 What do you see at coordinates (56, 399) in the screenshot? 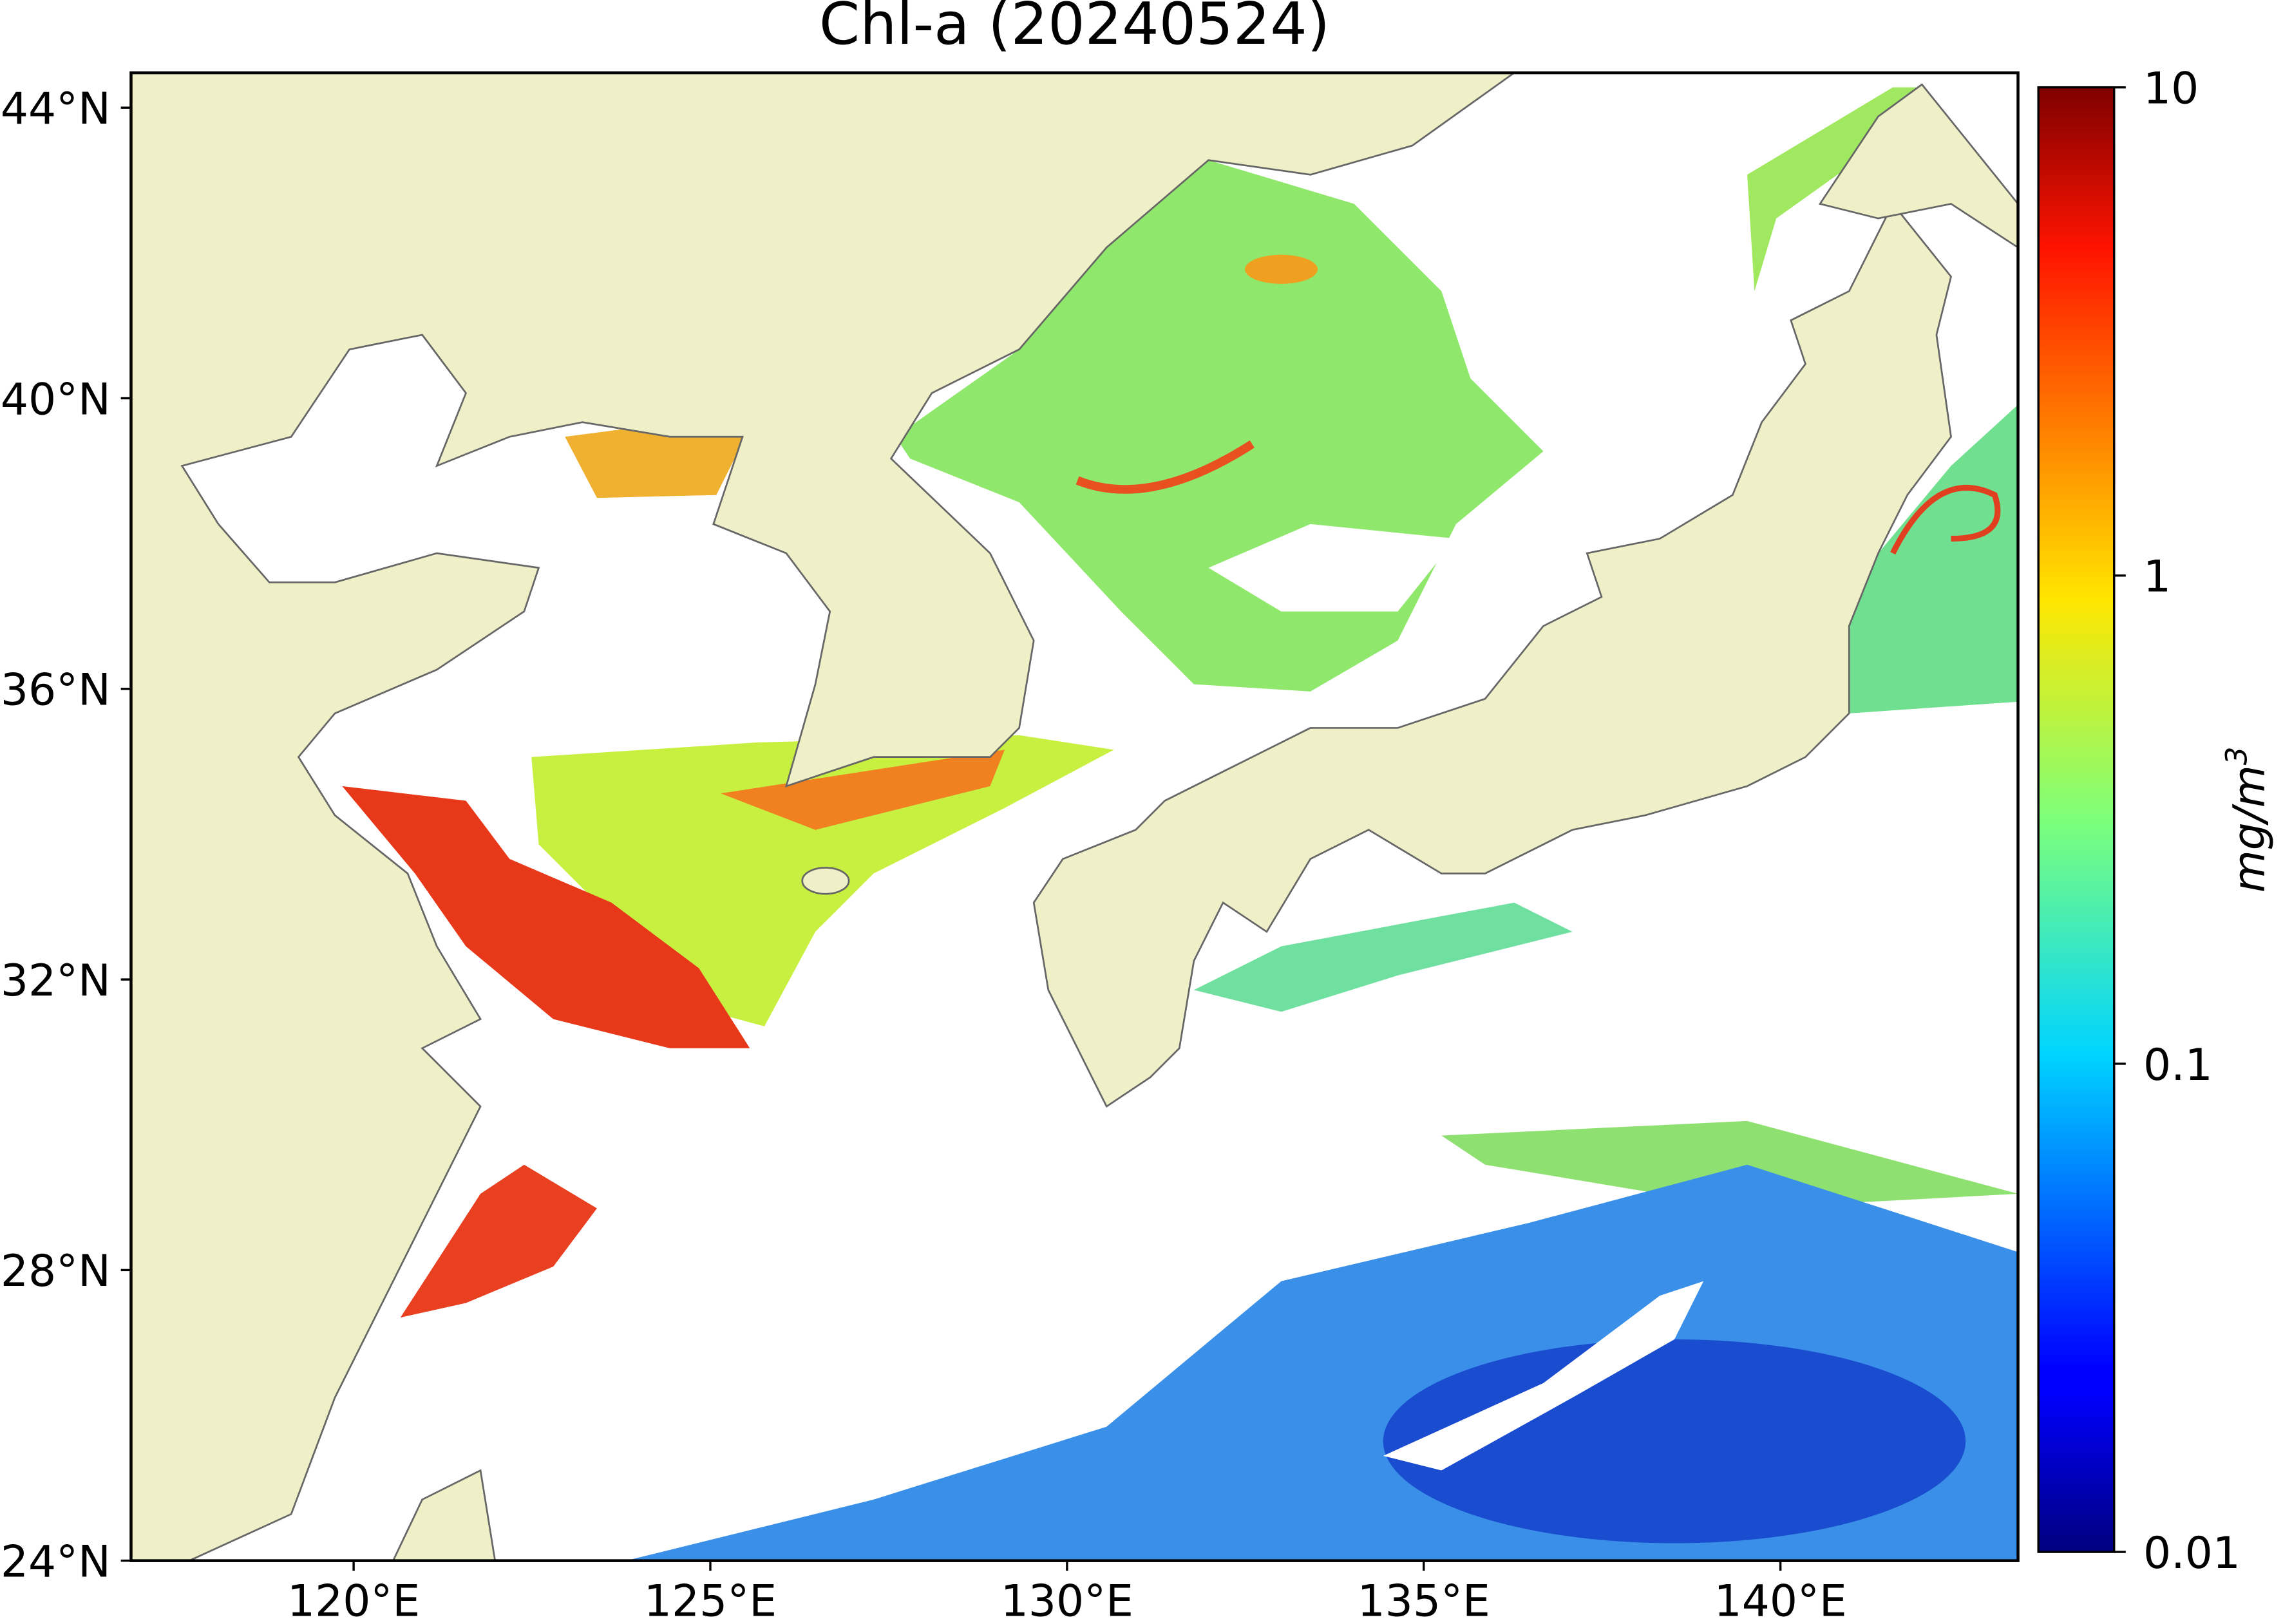
I see `y-tick-label: 40°N` at bounding box center [56, 399].